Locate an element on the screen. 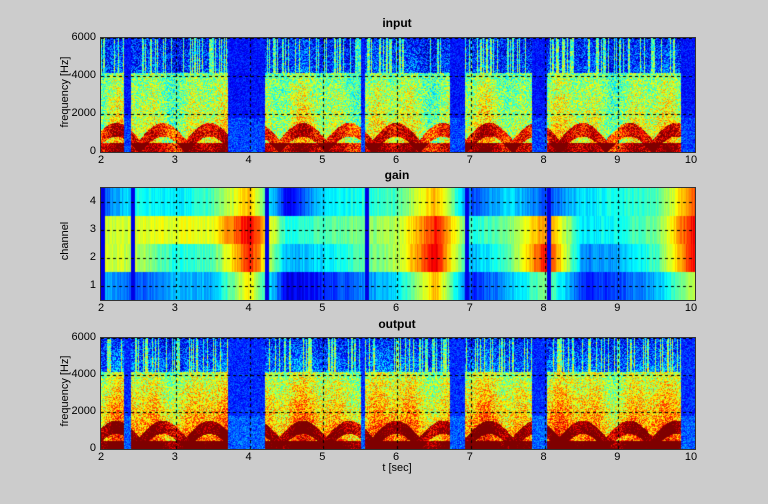 The width and height of the screenshot is (768, 504). output-xlabel: t [sec] is located at coordinates (397, 468).